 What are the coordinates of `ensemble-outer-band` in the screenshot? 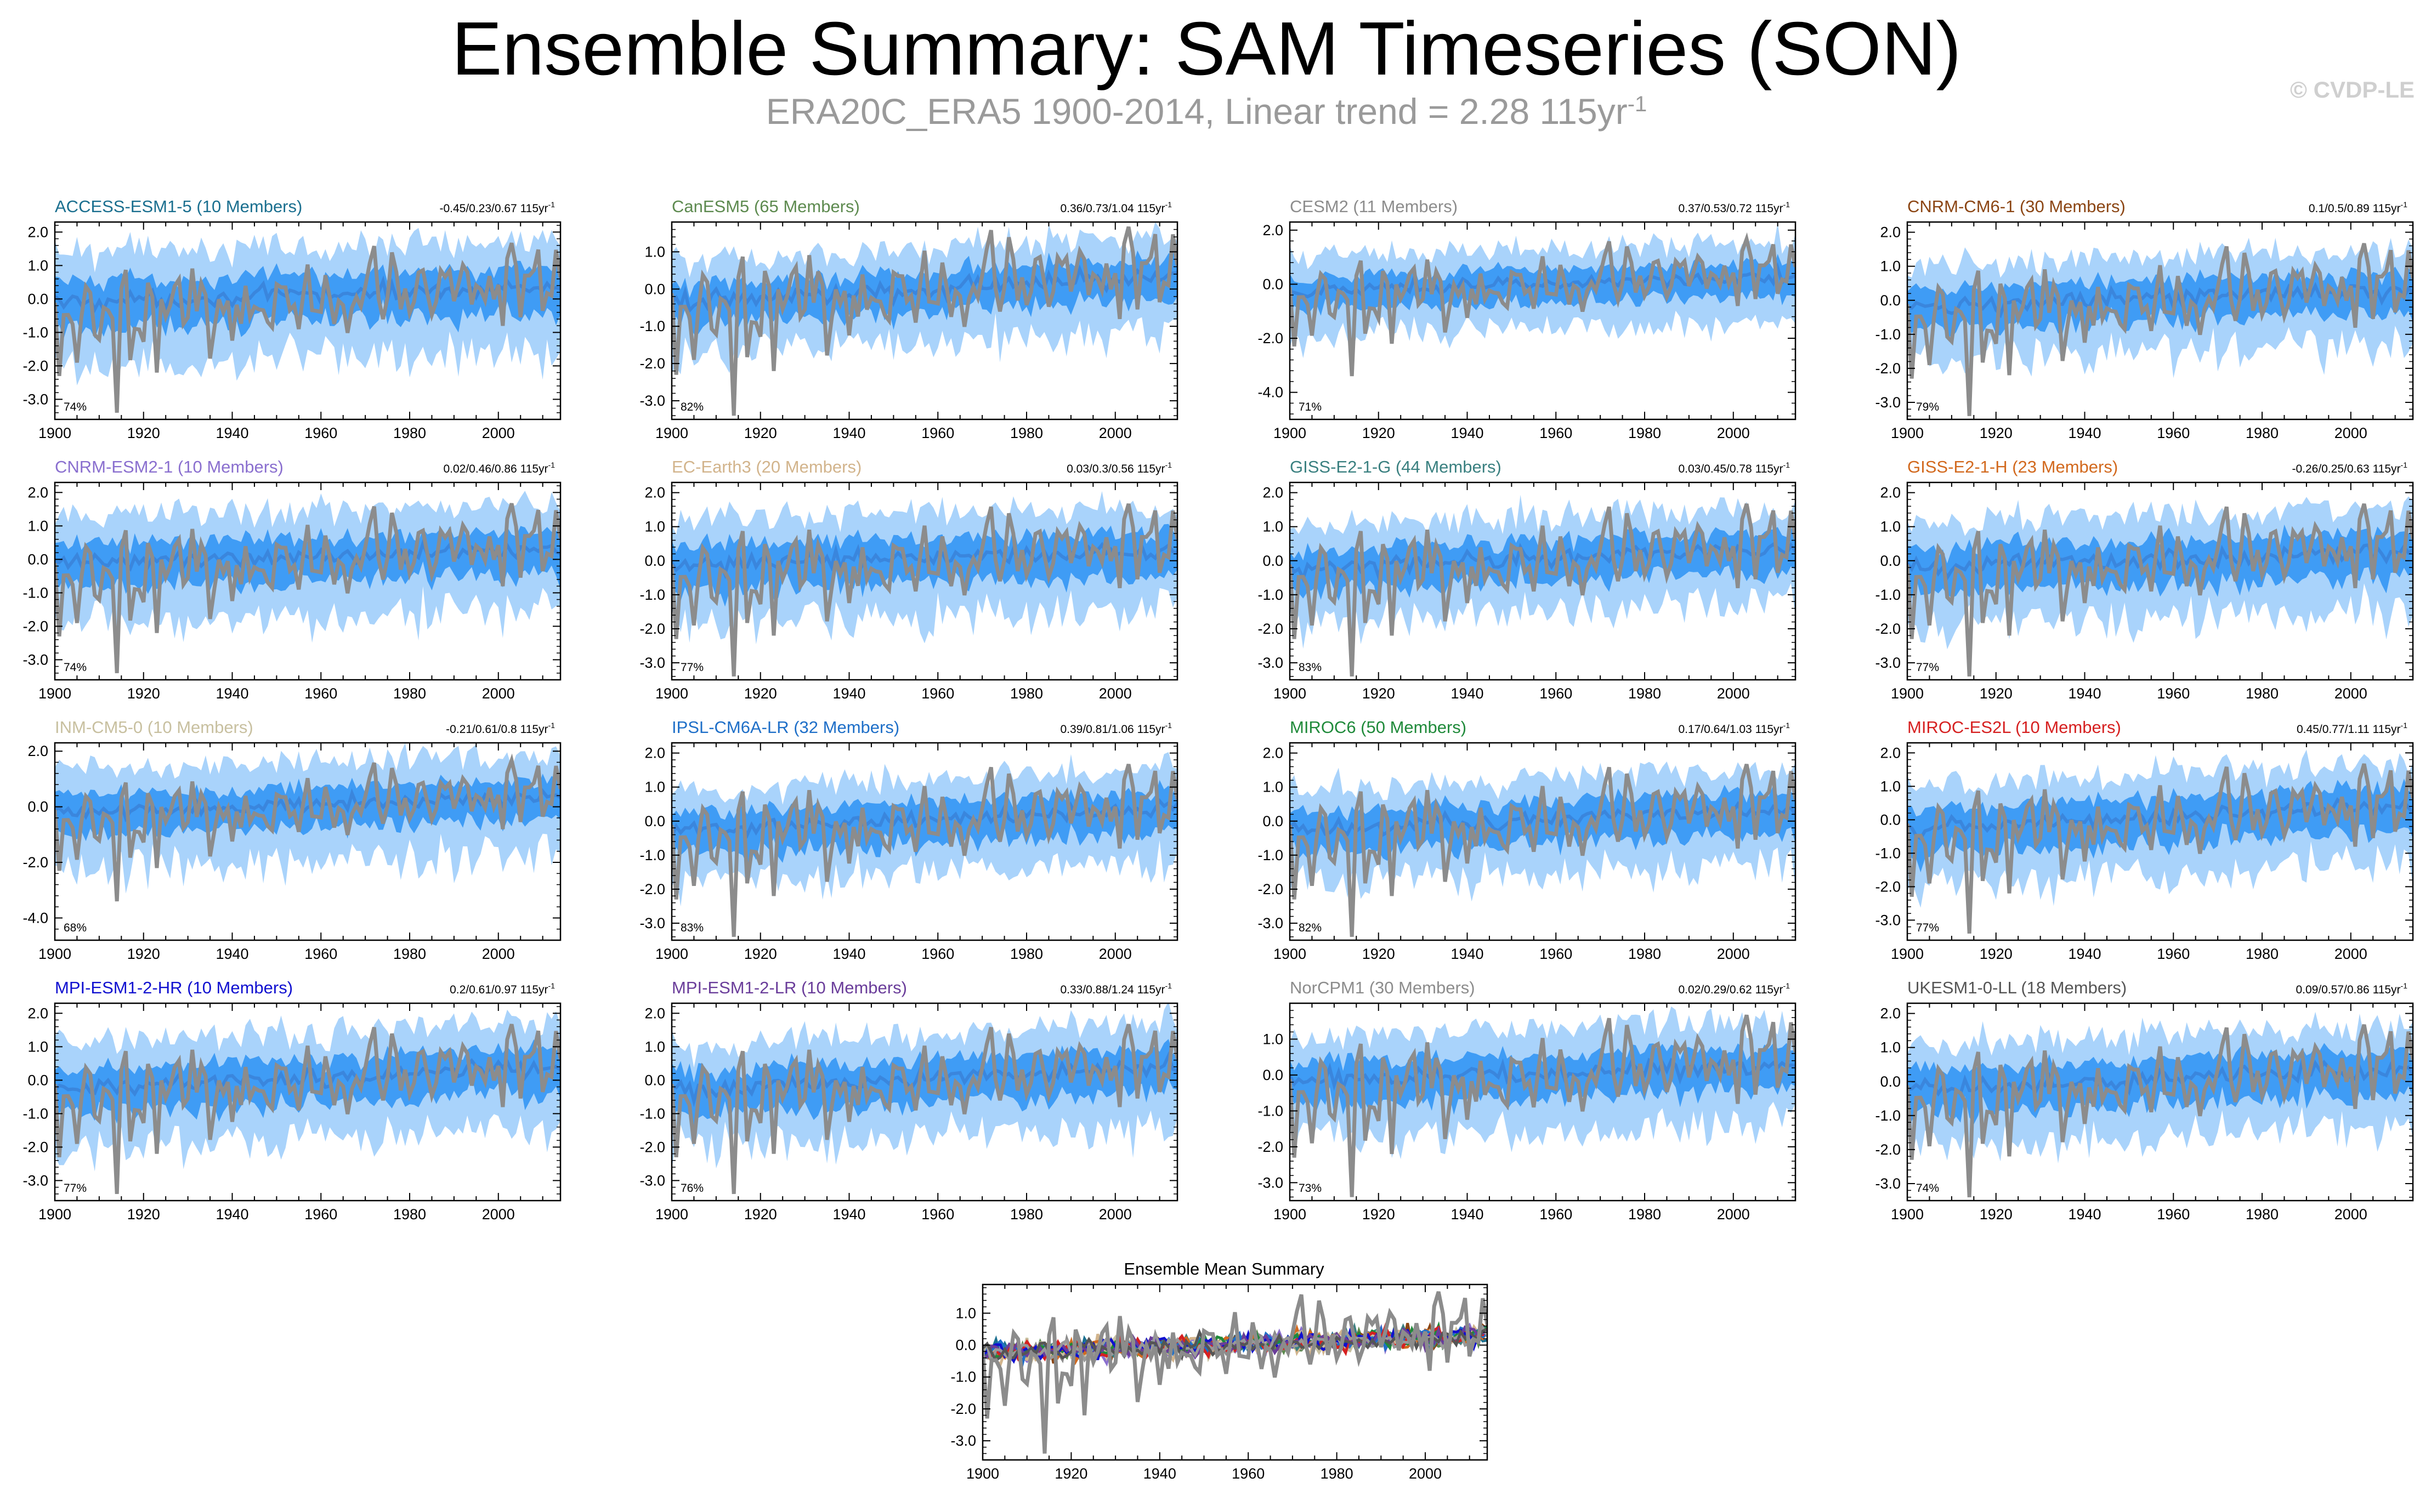 It's located at (2160, 307).